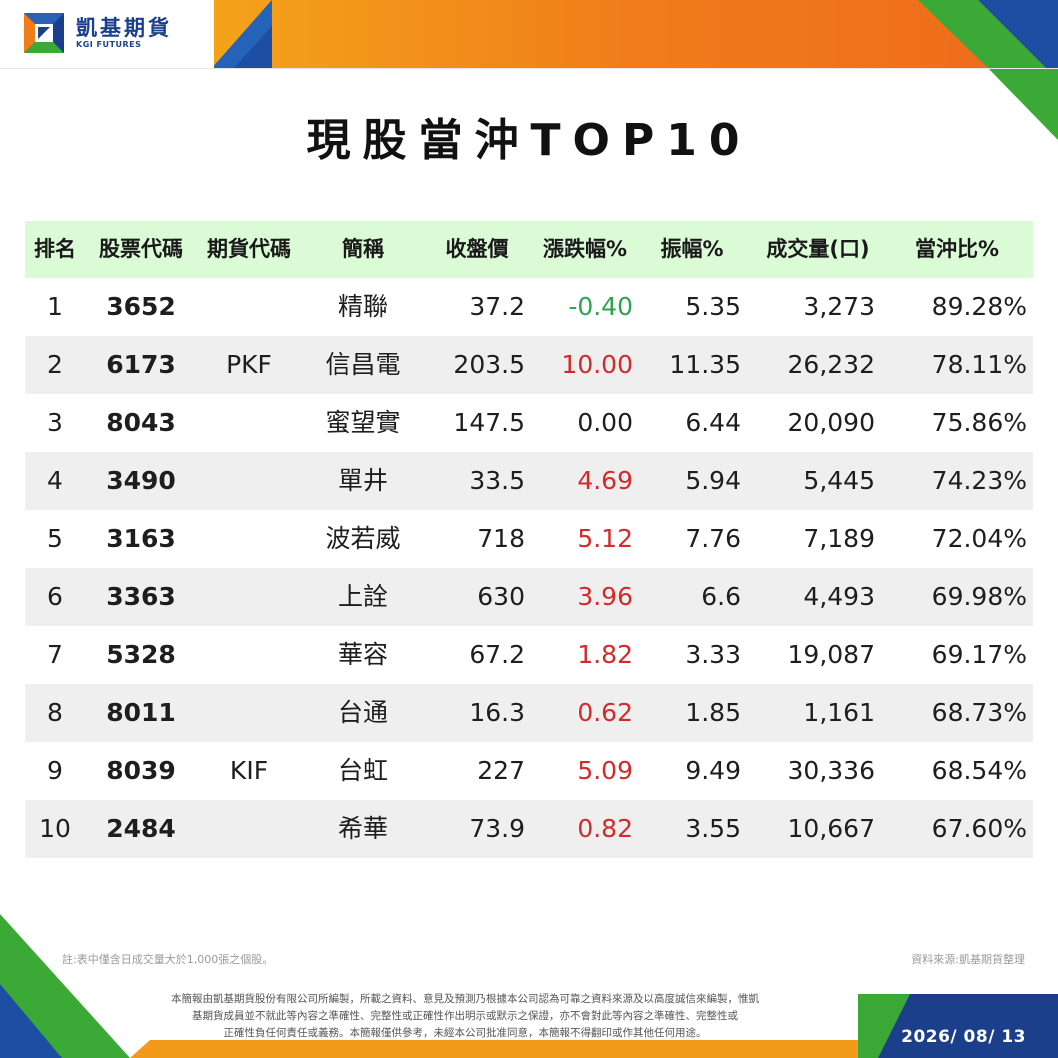 Image resolution: width=1058 pixels, height=1058 pixels. Describe the element at coordinates (497, 654) in the screenshot. I see `cell-close: 67.2` at that location.